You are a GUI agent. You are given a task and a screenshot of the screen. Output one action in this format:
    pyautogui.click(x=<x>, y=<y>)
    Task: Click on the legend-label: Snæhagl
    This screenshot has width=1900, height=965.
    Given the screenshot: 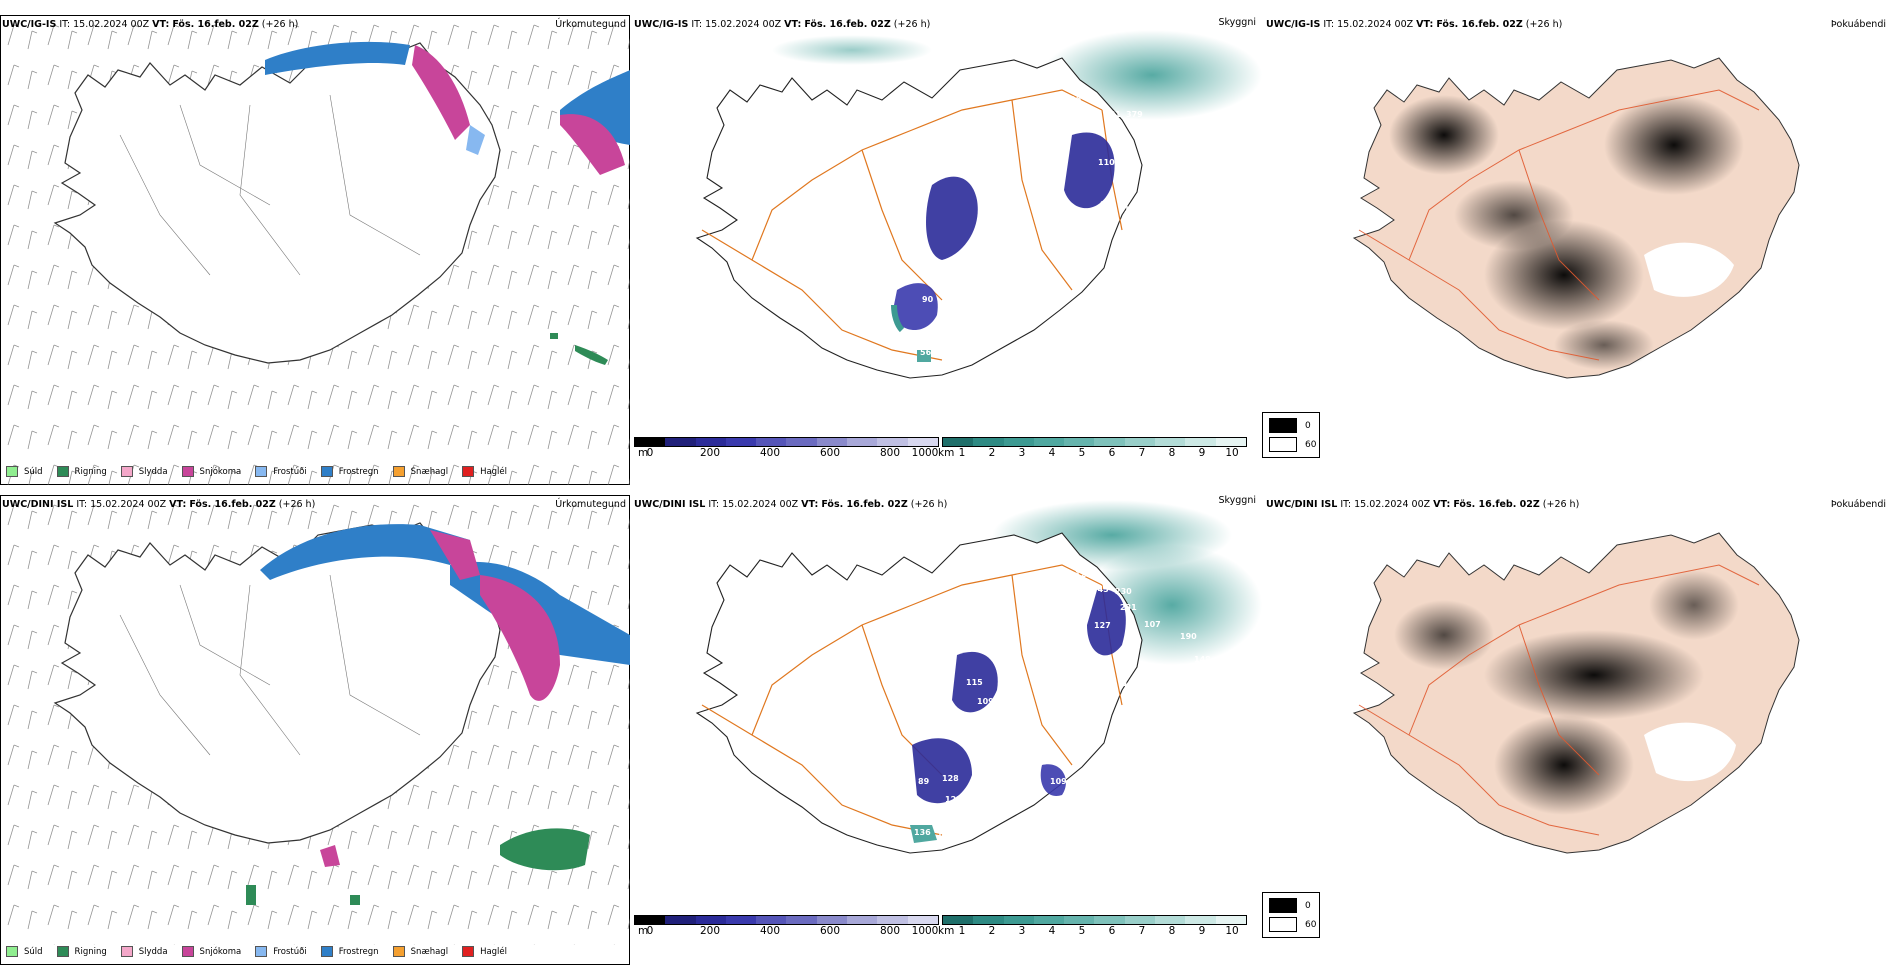 What is the action you would take?
    pyautogui.click(x=429, y=471)
    